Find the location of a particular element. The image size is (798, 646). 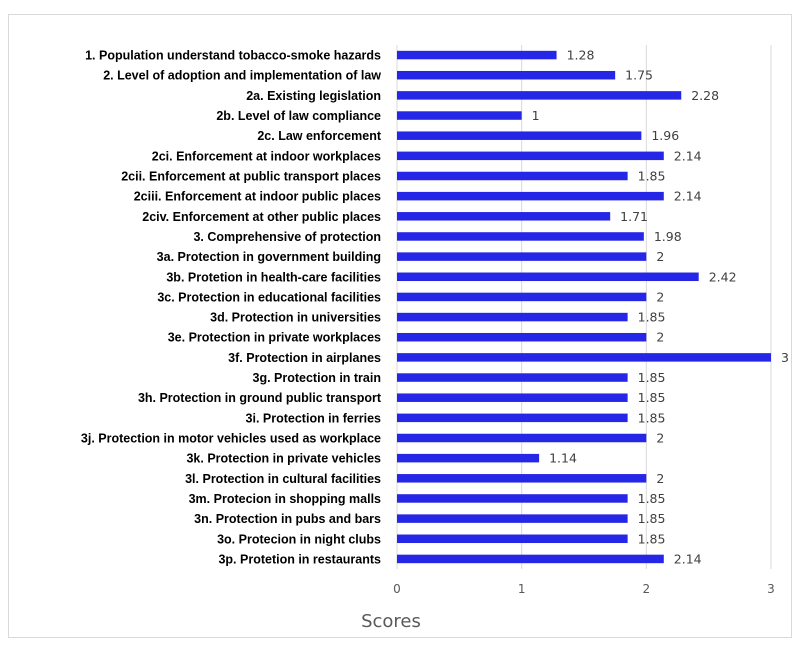

x-tick-label: 2 is located at coordinates (647, 589).